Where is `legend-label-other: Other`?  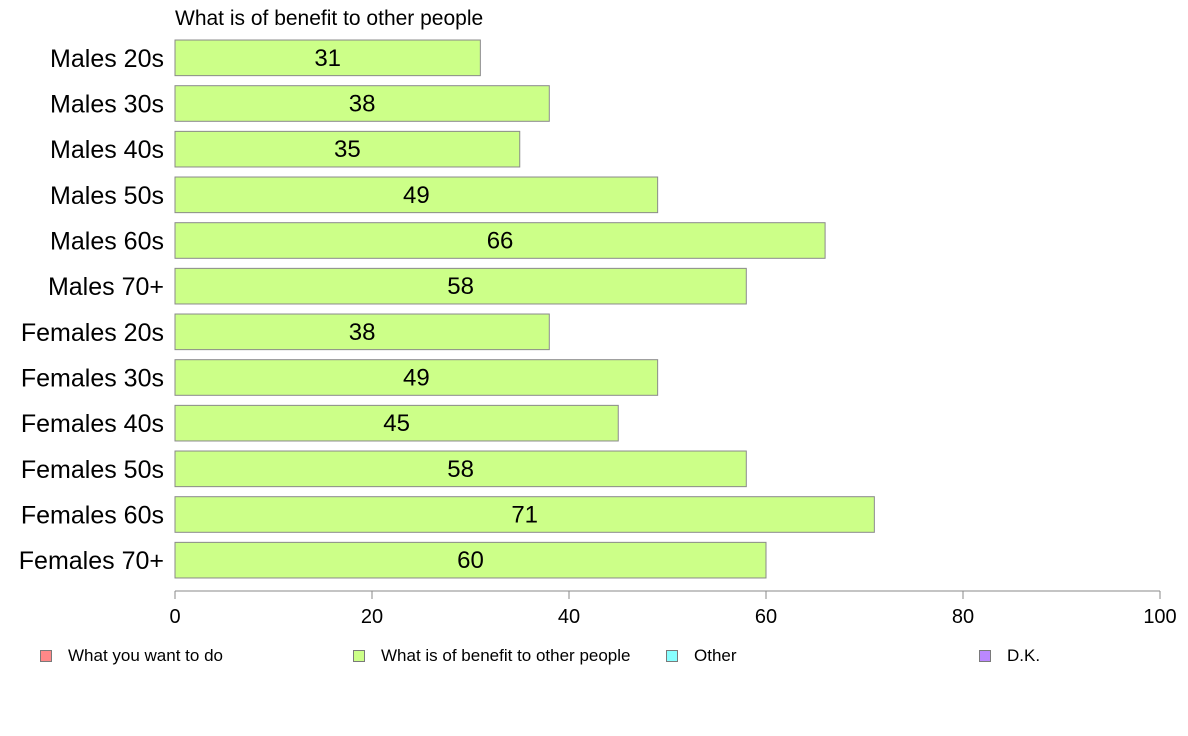 legend-label-other: Other is located at coordinates (715, 655).